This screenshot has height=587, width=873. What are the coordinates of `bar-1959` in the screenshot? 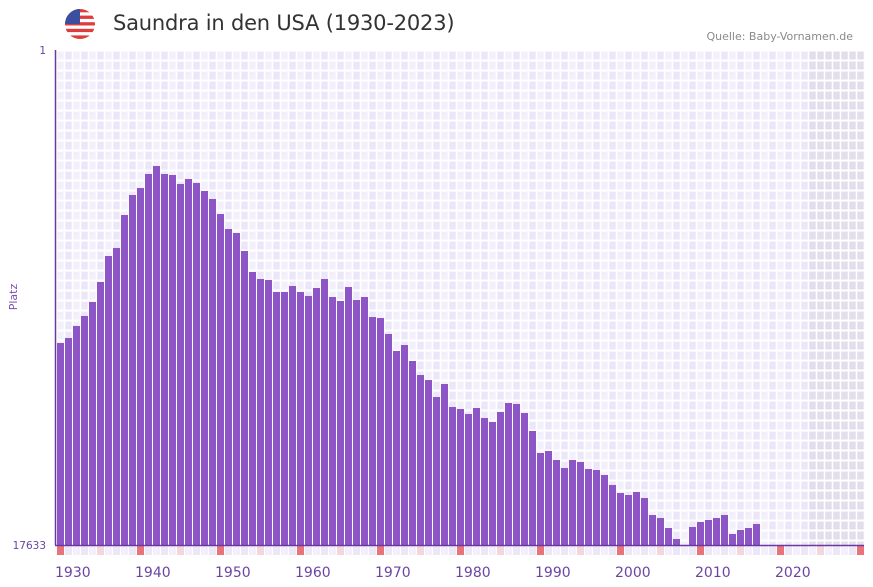 It's located at (292, 415).